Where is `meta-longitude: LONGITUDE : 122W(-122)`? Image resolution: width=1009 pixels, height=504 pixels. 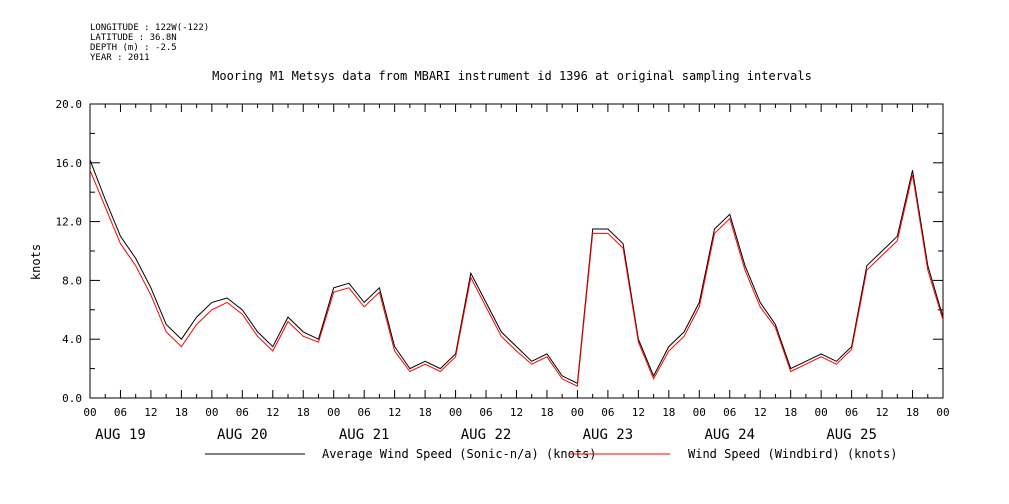
meta-longitude: LONGITUDE : 122W(-122) is located at coordinates (149, 28).